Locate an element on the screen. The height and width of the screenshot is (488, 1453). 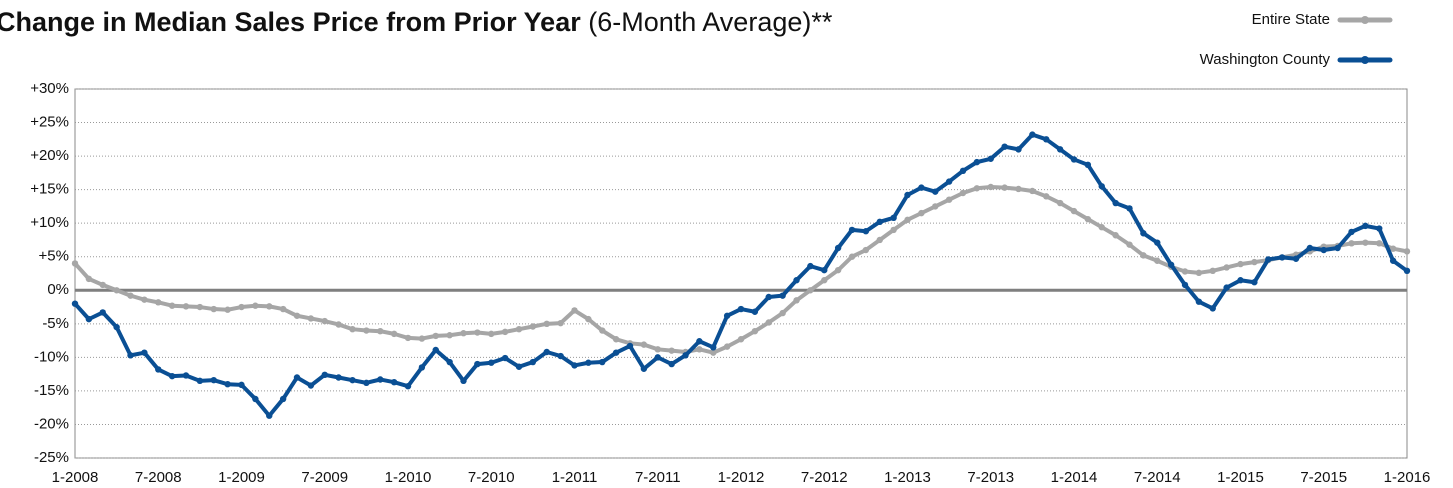
y-tick-label: -20% is located at coordinates (51, 423).